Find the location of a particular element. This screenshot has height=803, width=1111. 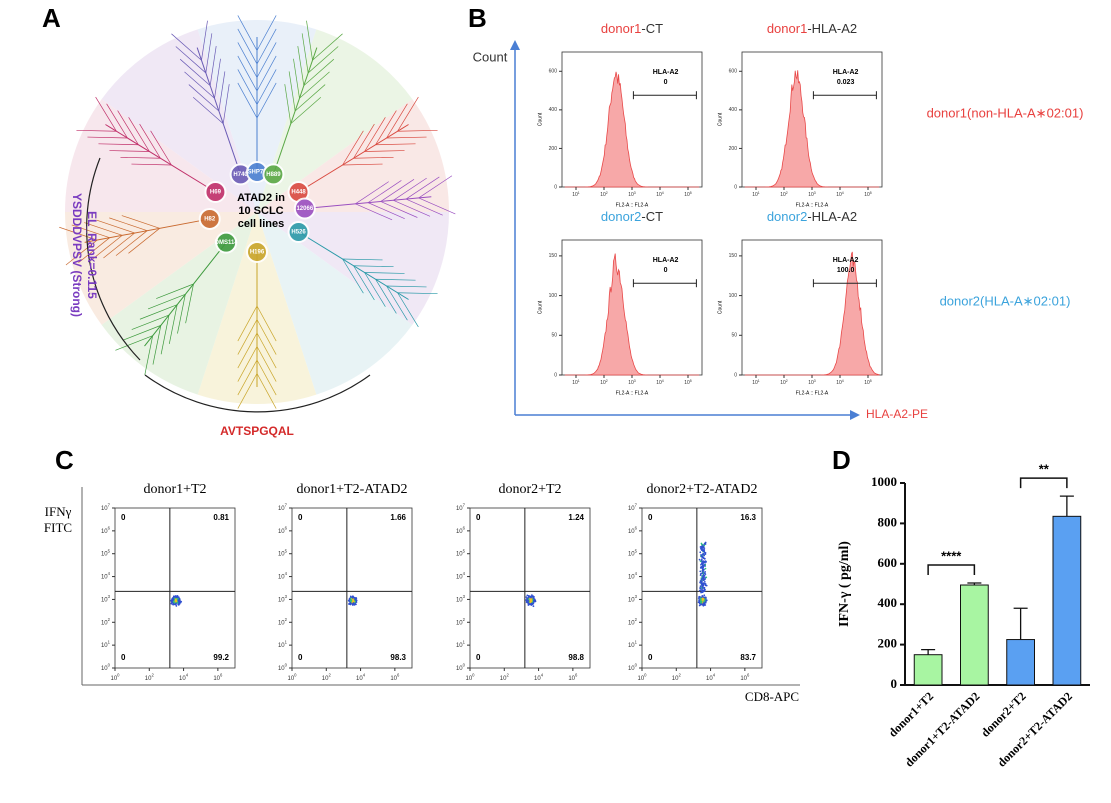

bar is located at coordinates (928, 670).